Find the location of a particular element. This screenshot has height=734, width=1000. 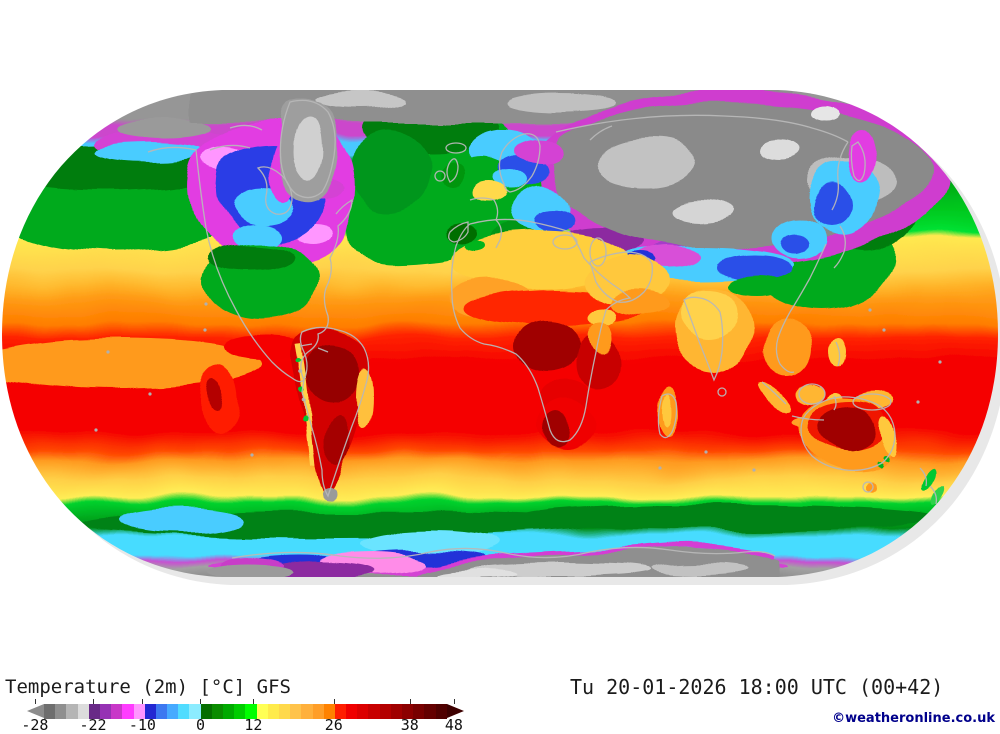

south-america-region is located at coordinates (332, 411).